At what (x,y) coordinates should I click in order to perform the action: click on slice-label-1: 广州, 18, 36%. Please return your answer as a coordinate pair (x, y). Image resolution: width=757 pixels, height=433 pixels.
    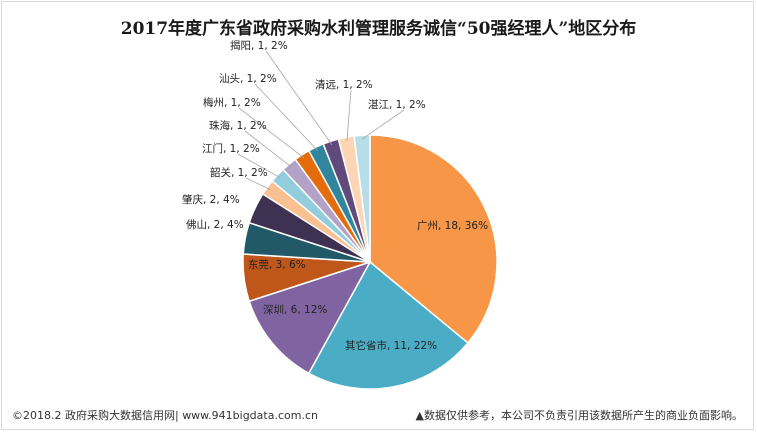
    Looking at the image, I should click on (452, 226).